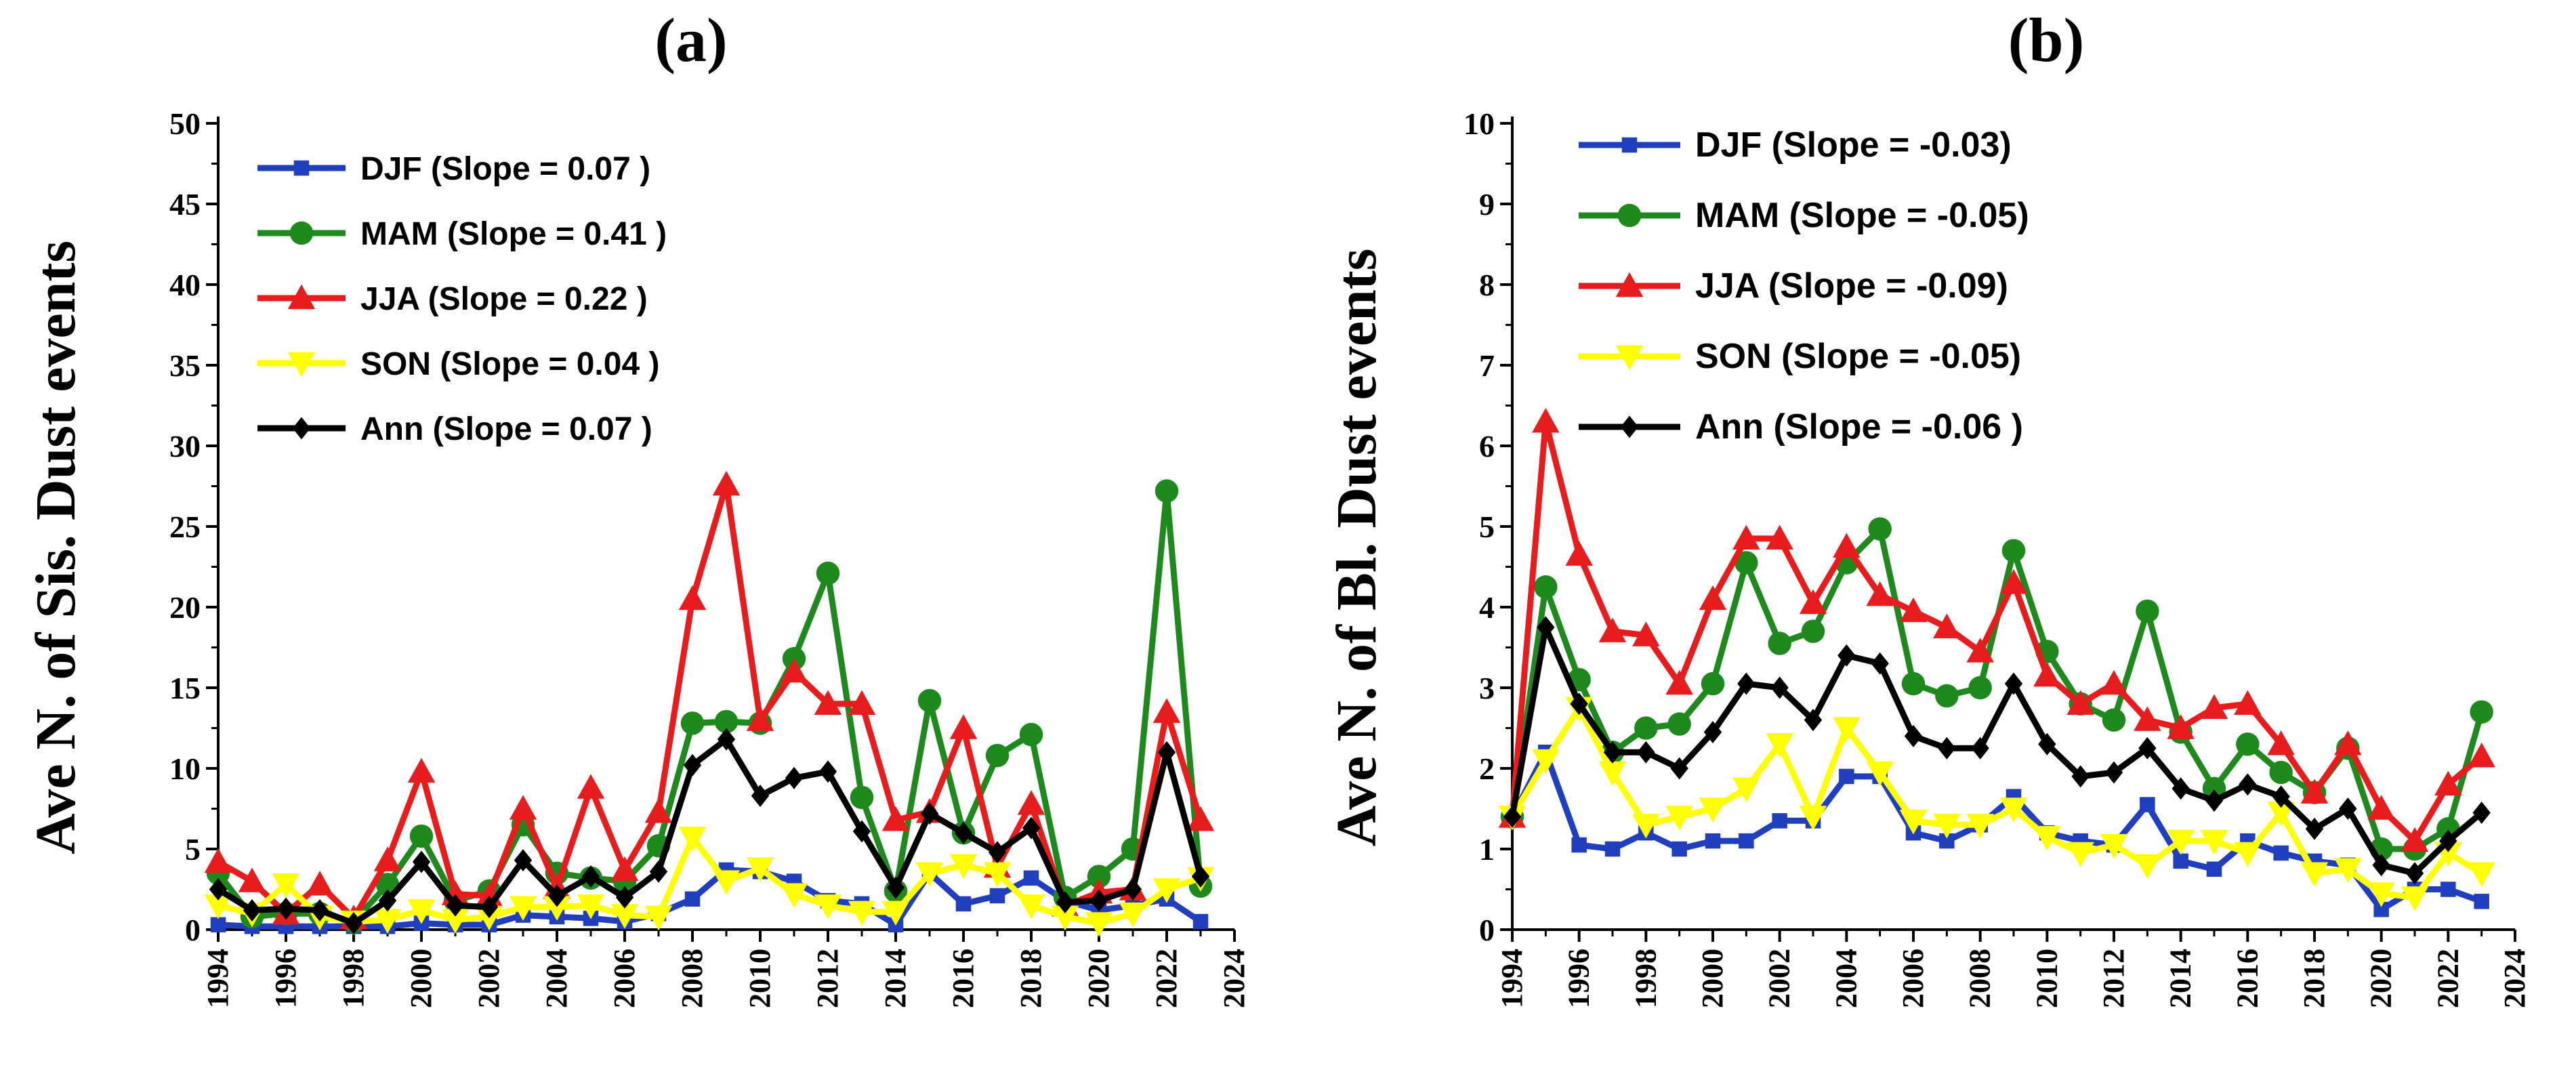 The width and height of the screenshot is (2576, 1076). I want to click on legend-label: DJF (Slope = -0.03), so click(1853, 145).